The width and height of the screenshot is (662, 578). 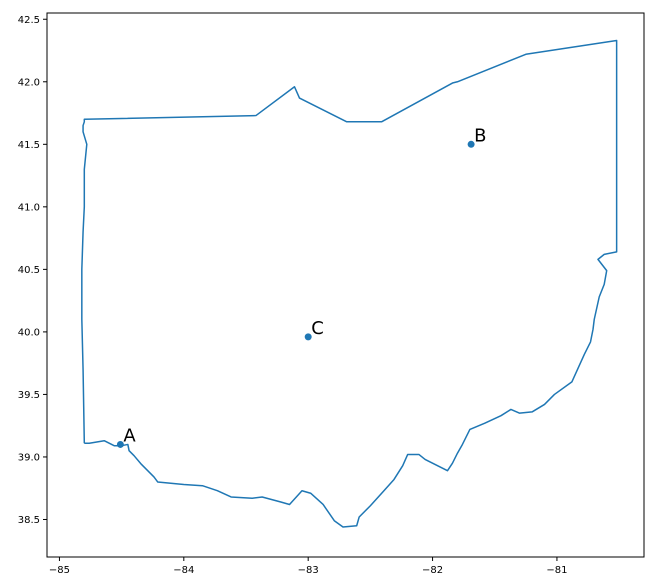 What do you see at coordinates (29, 82) in the screenshot?
I see `y-tick-label: 42.0` at bounding box center [29, 82].